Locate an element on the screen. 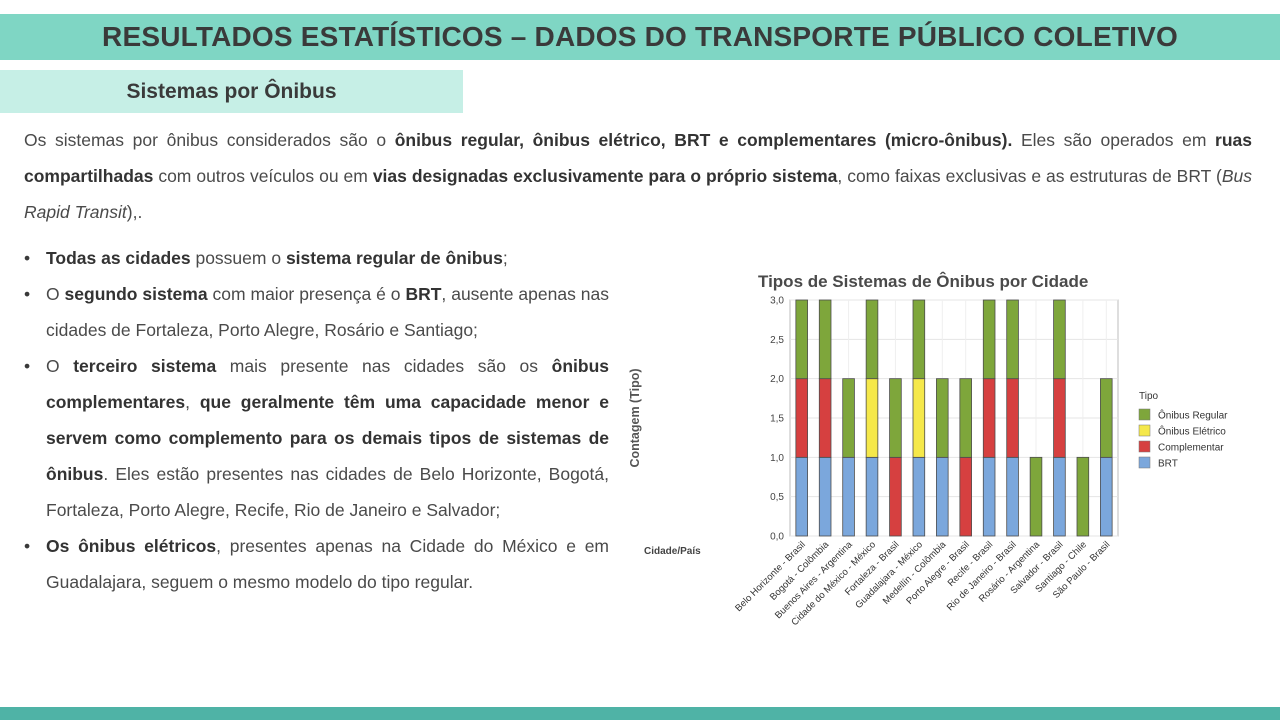  y-tick-label: 1,5 is located at coordinates (777, 419).